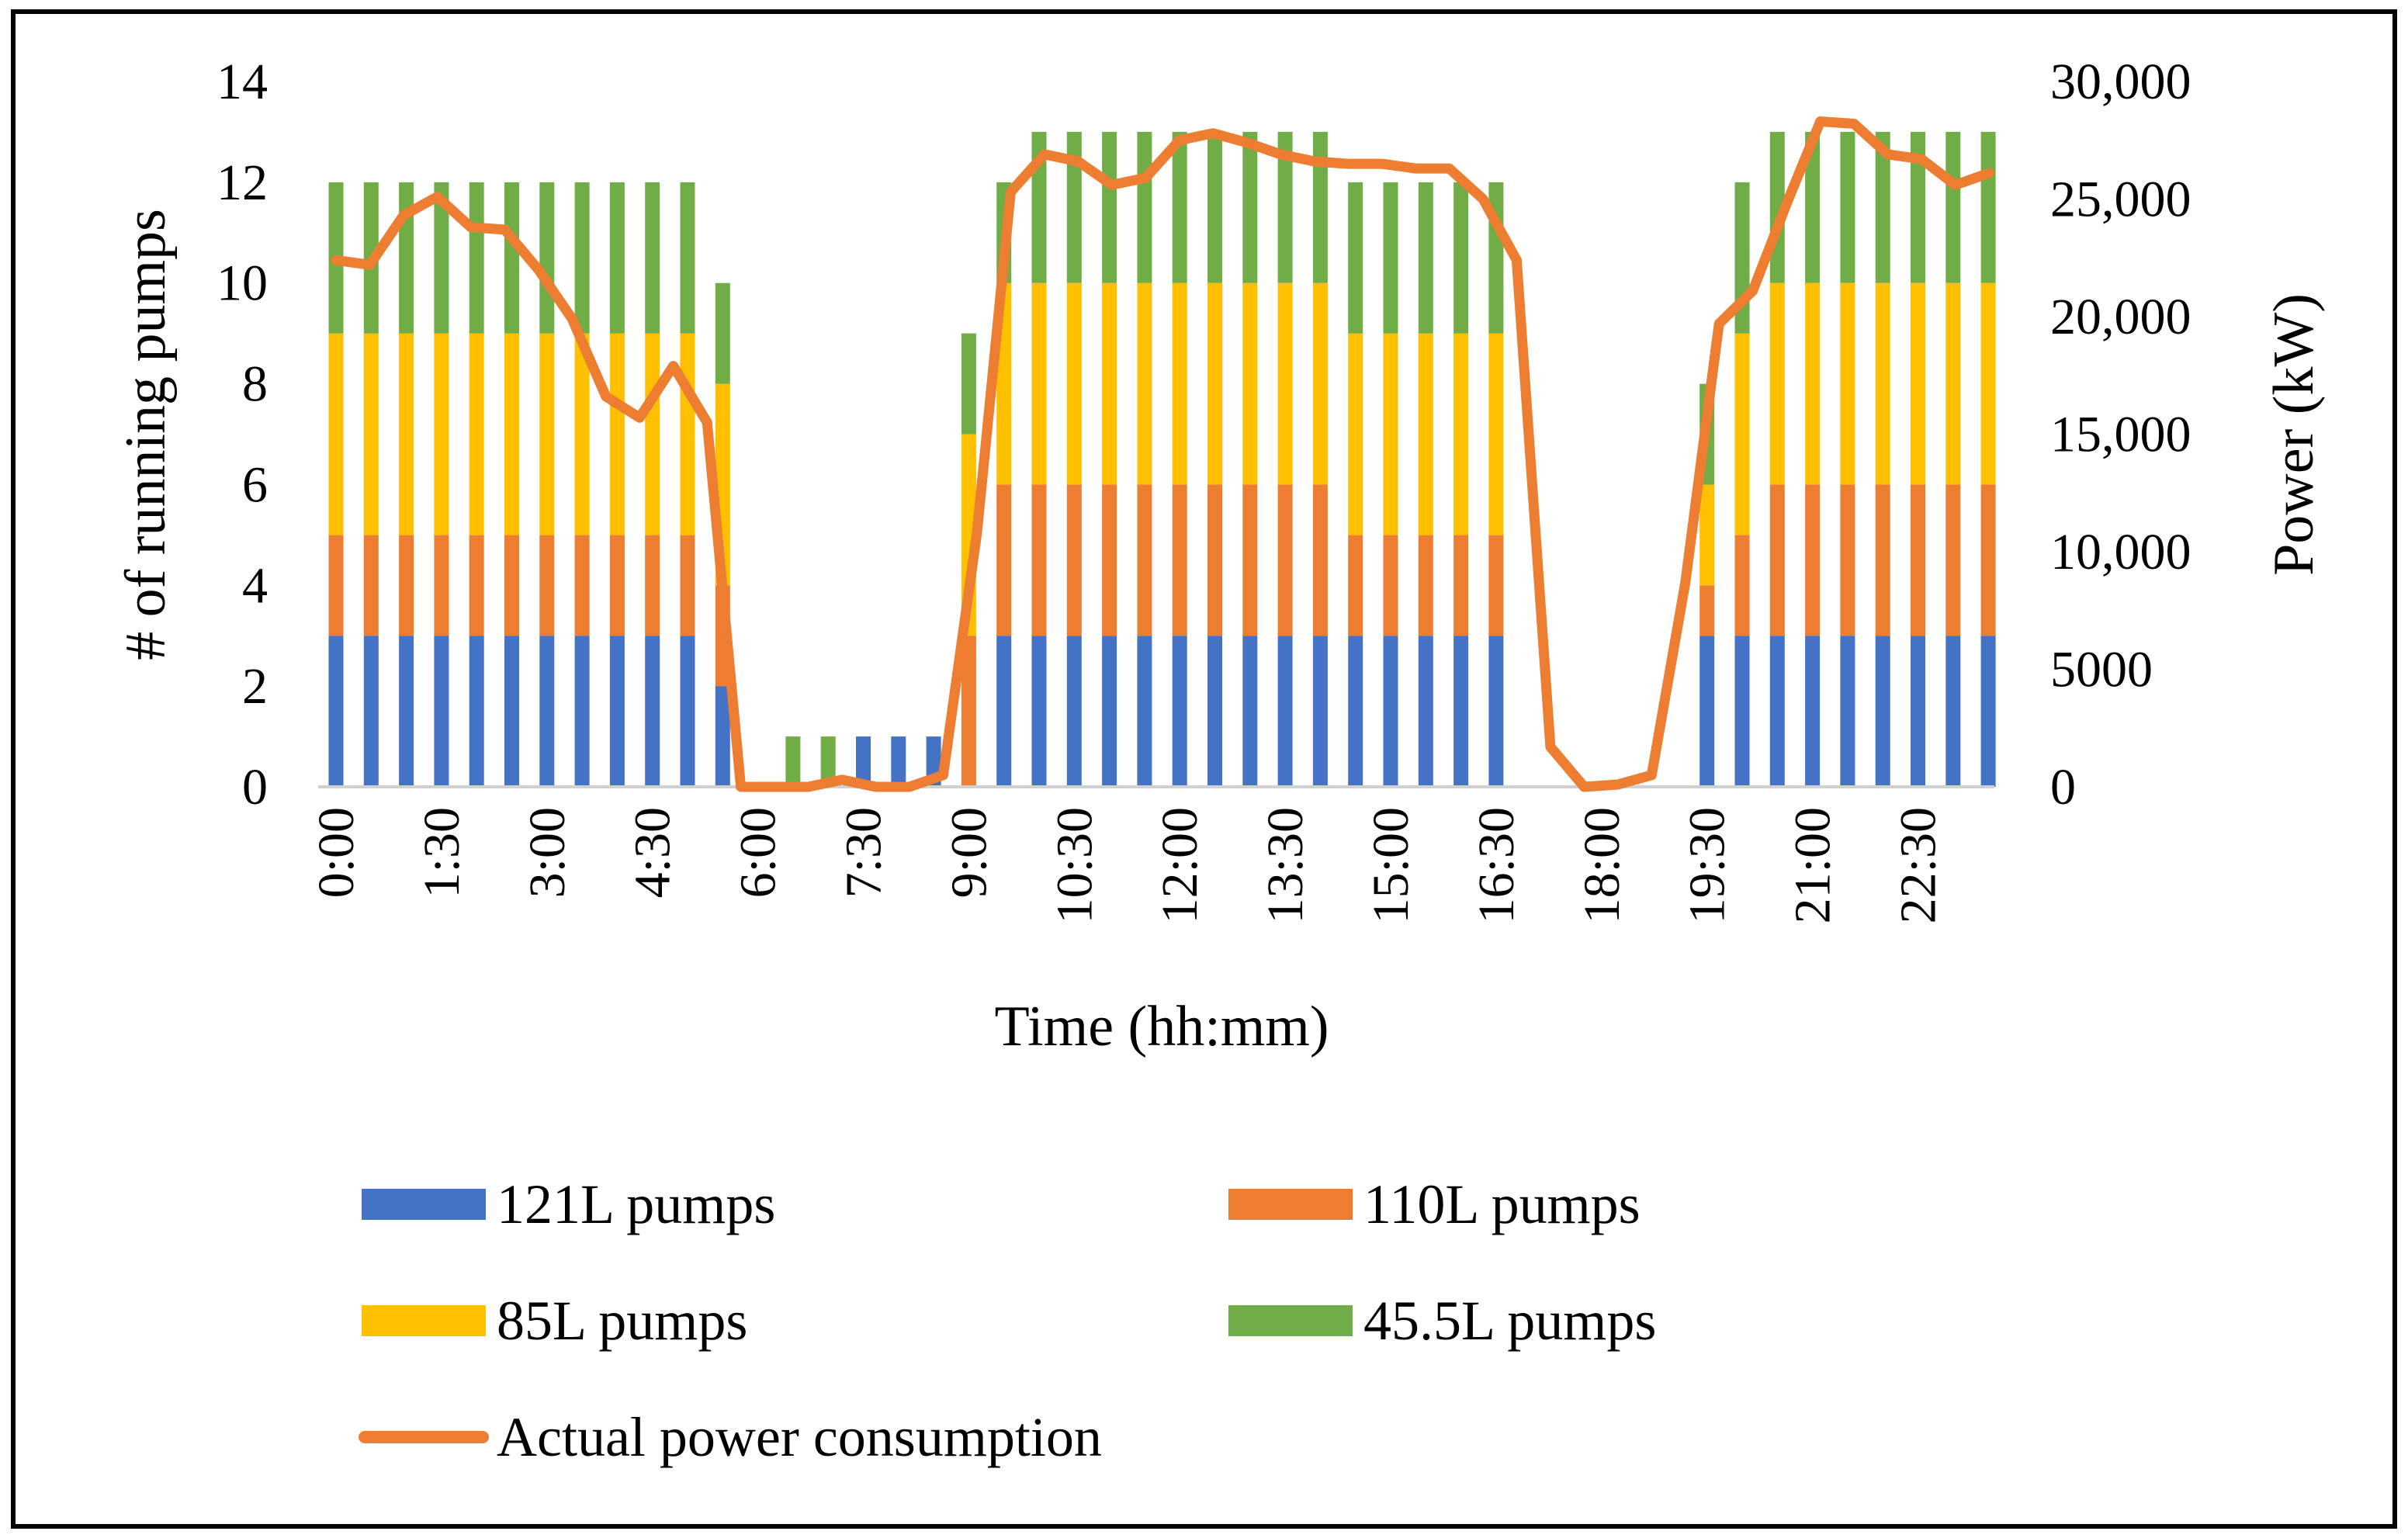 This screenshot has width=2408, height=1538. I want to click on legend-item-121l: 121L pumps, so click(568, 1204).